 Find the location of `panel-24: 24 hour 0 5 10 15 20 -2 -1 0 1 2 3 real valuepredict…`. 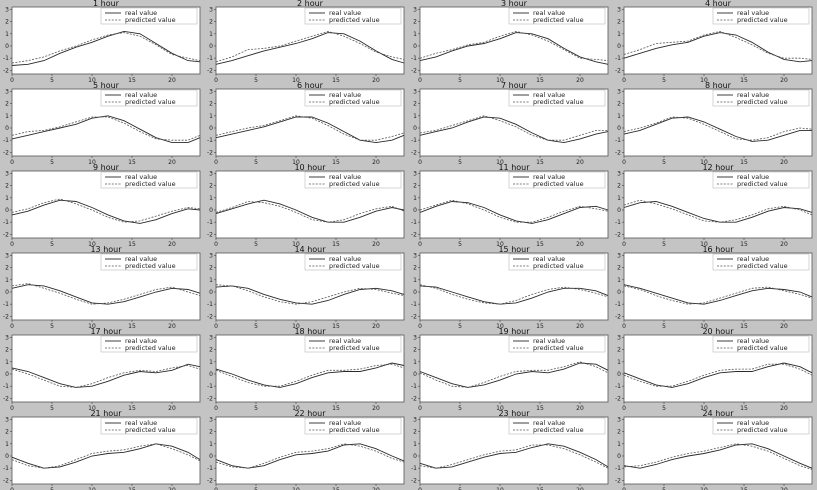

panel-24: 24 hour 0 5 10 15 20 -2 -1 0 1 2 3 real valuepredict… is located at coordinates (714, 449).